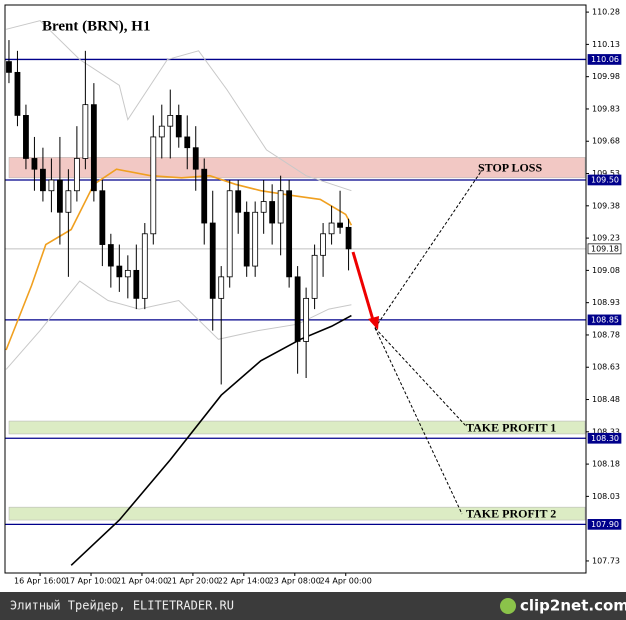  Describe the element at coordinates (606, 12) in the screenshot. I see `y-tick-label: 110.28` at that location.